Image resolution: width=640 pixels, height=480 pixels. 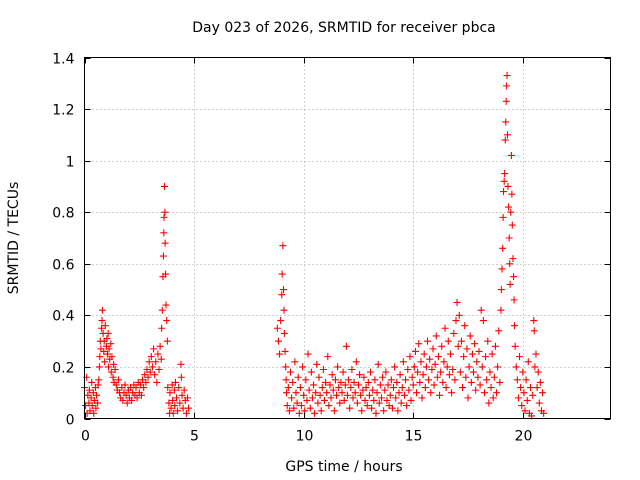 I want to click on y-axis-title: SRMTID / TECUs, so click(x=14, y=238).